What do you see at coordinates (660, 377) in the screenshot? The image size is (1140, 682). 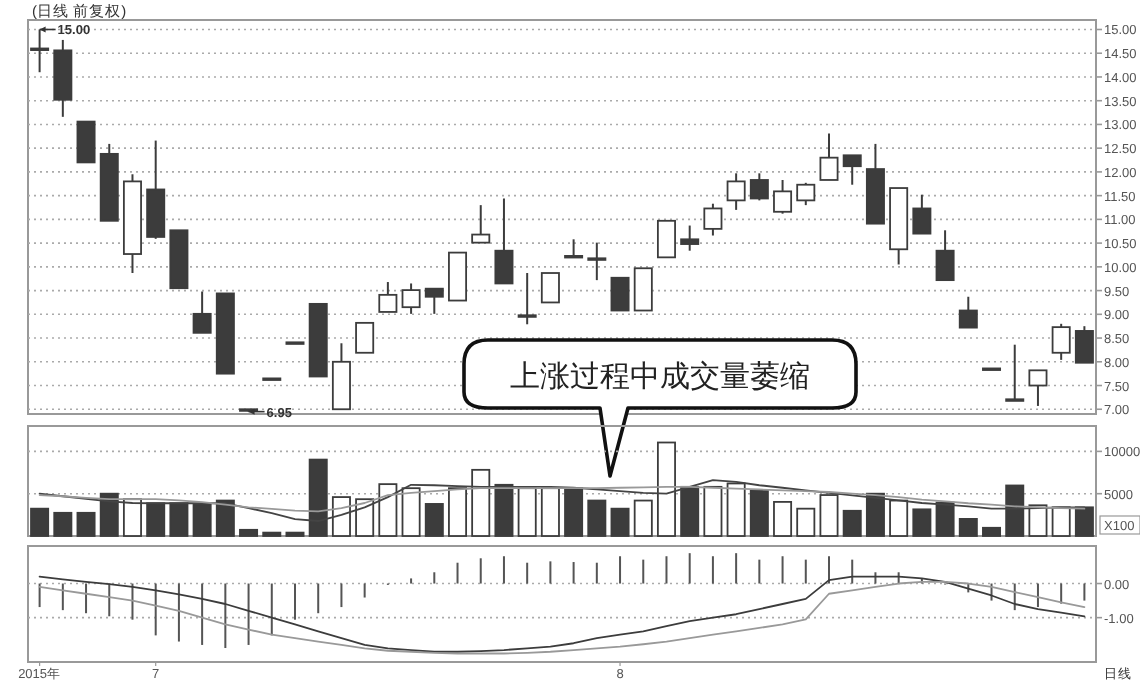 I see `annotation: 上涨过程中成交量萎缩` at bounding box center [660, 377].